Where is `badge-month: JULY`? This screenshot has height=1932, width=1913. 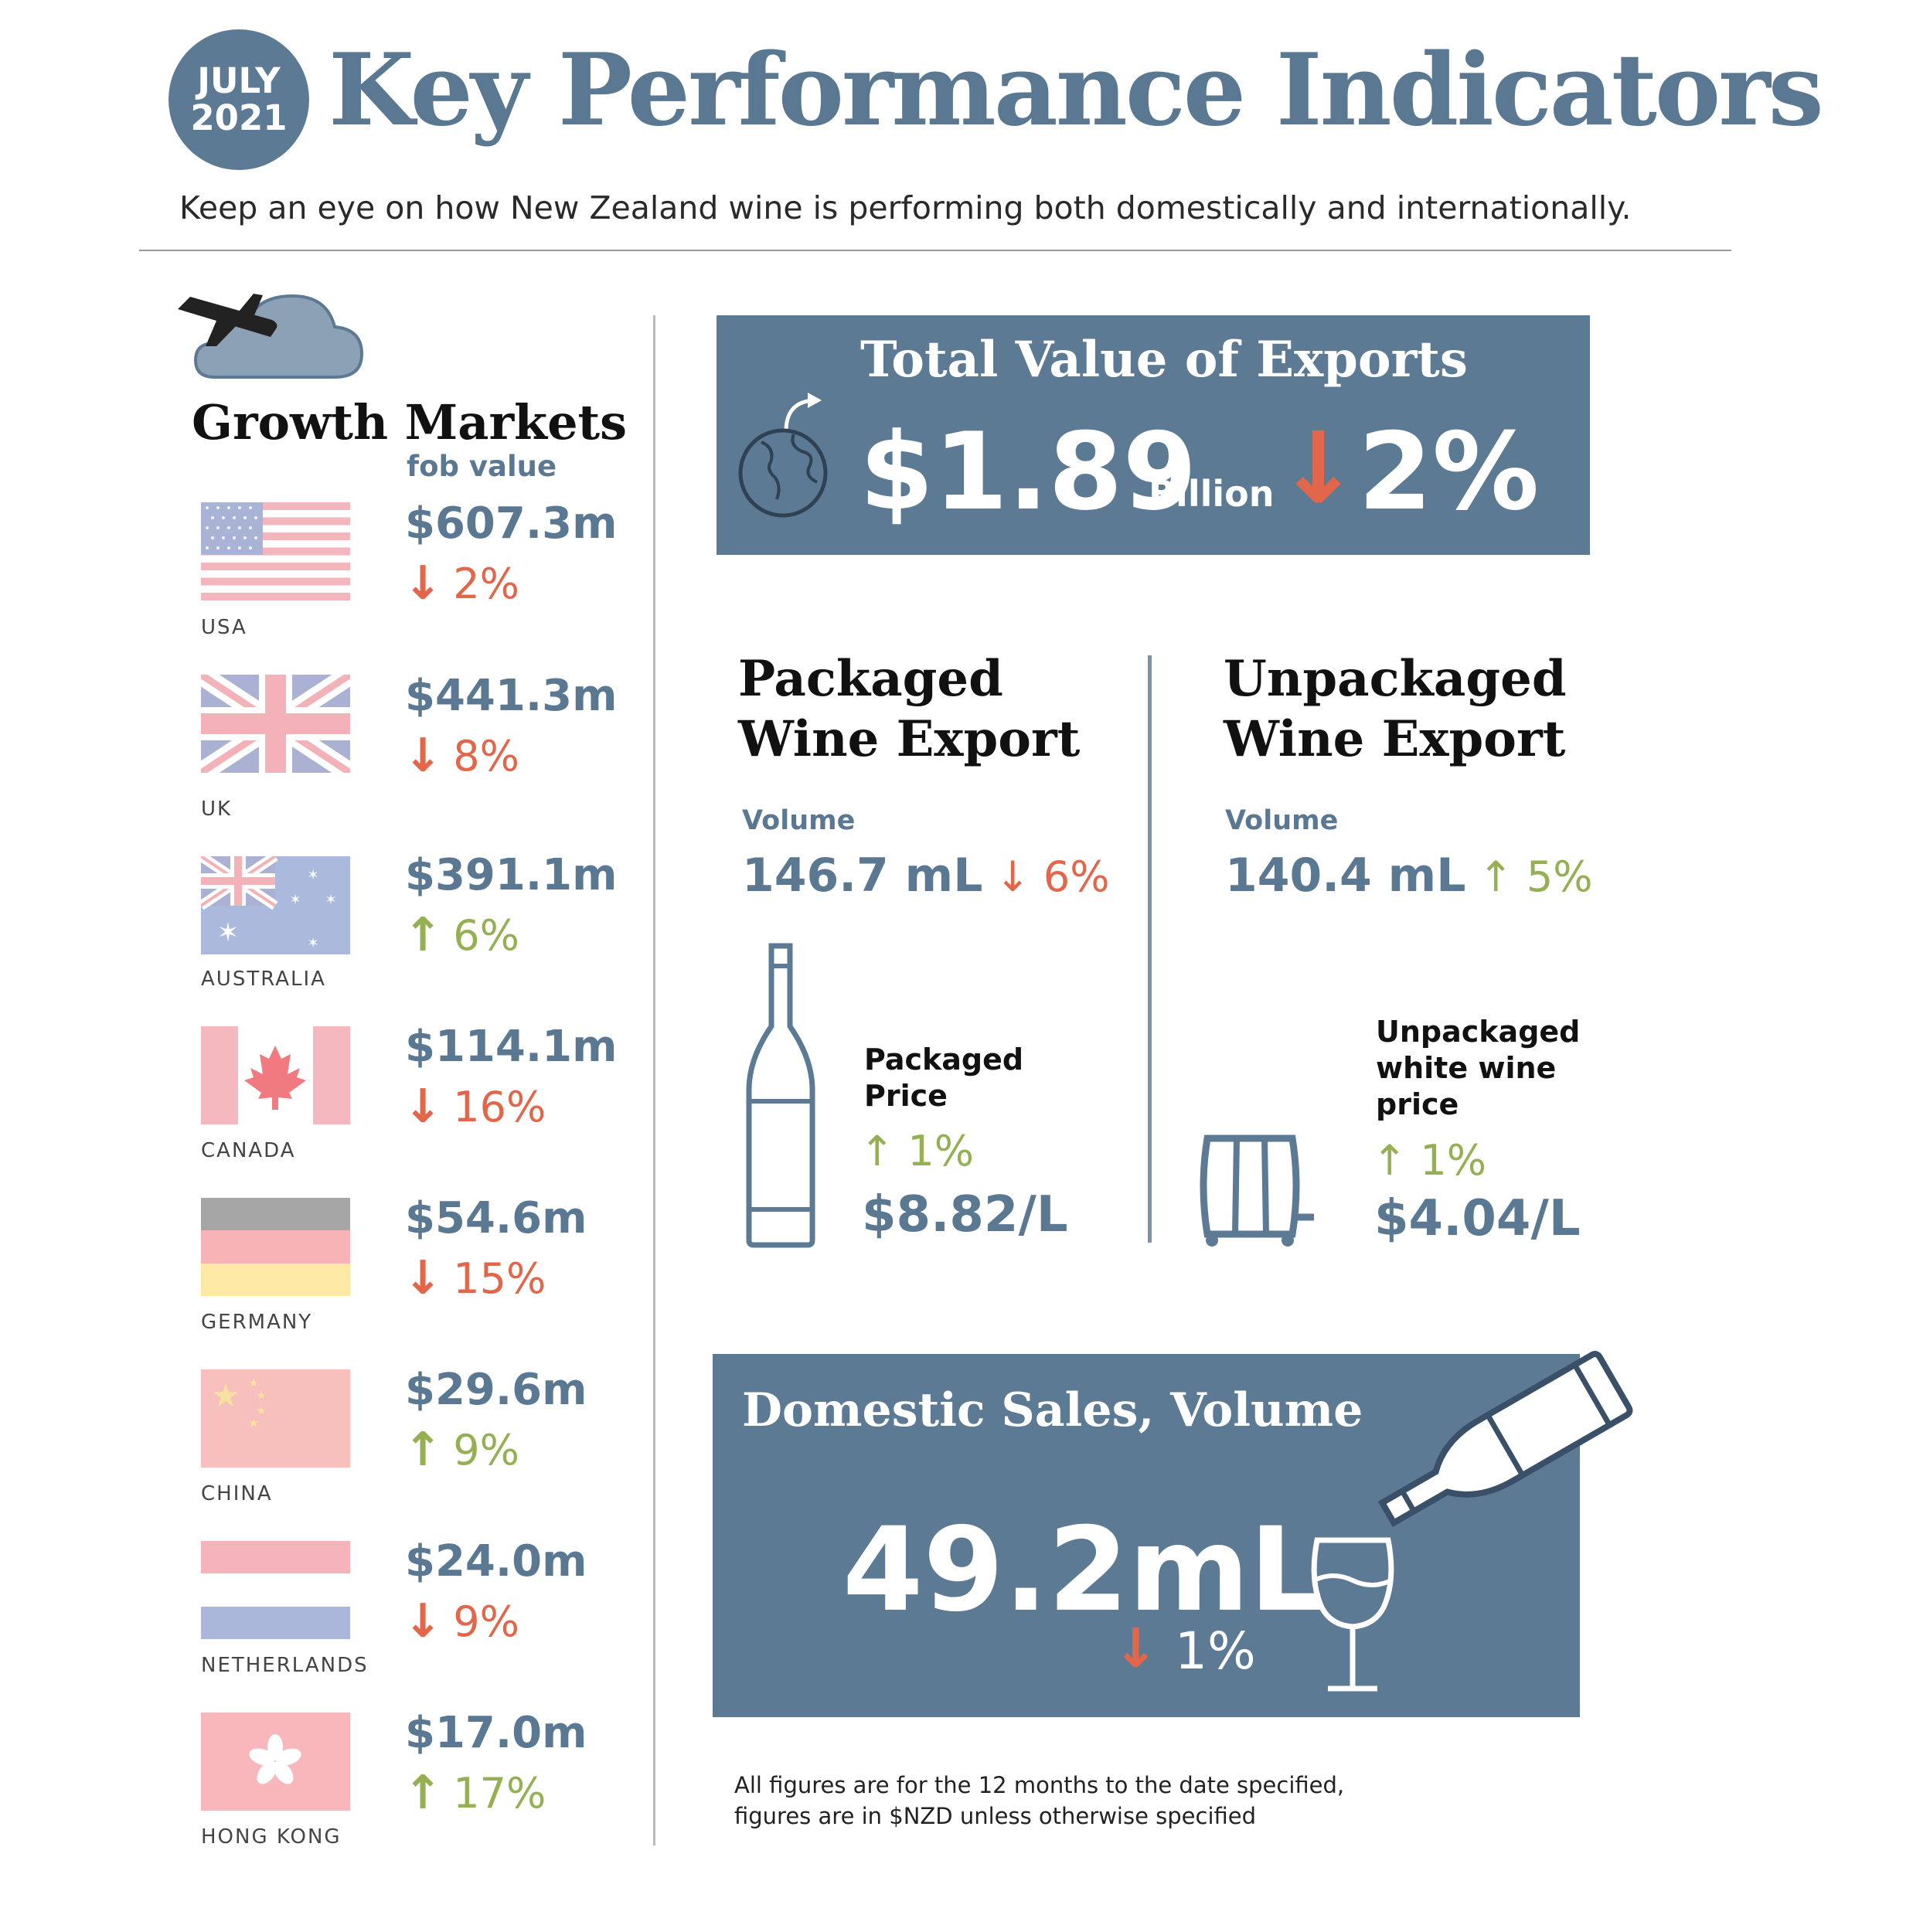
badge-month: JULY is located at coordinates (239, 81).